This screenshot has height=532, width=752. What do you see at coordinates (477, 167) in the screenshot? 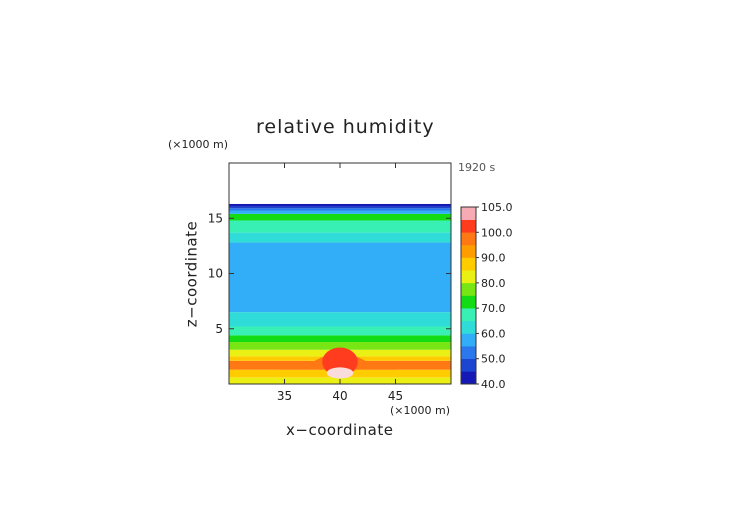
I see `time-label: 1920 s` at bounding box center [477, 167].